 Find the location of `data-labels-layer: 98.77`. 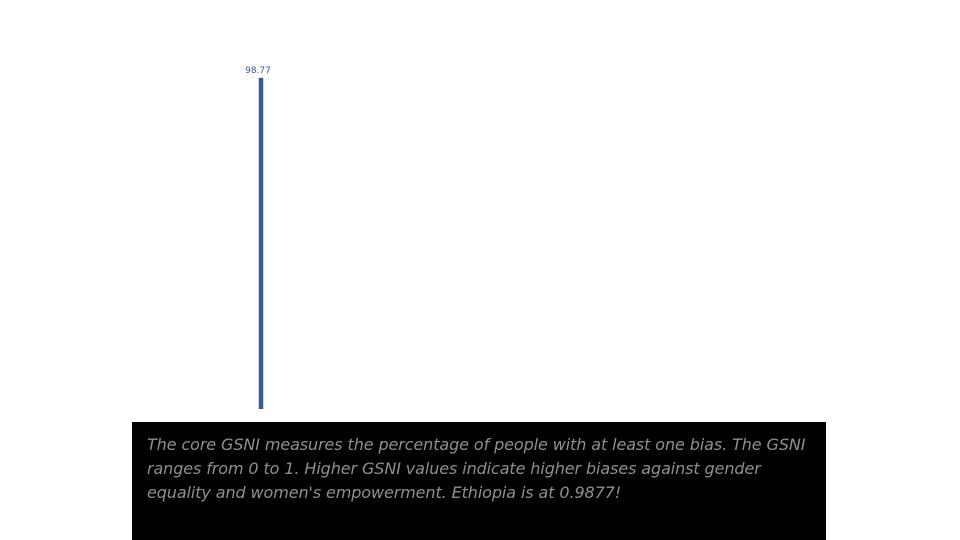

data-labels-layer: 98.77 is located at coordinates (258, 71).